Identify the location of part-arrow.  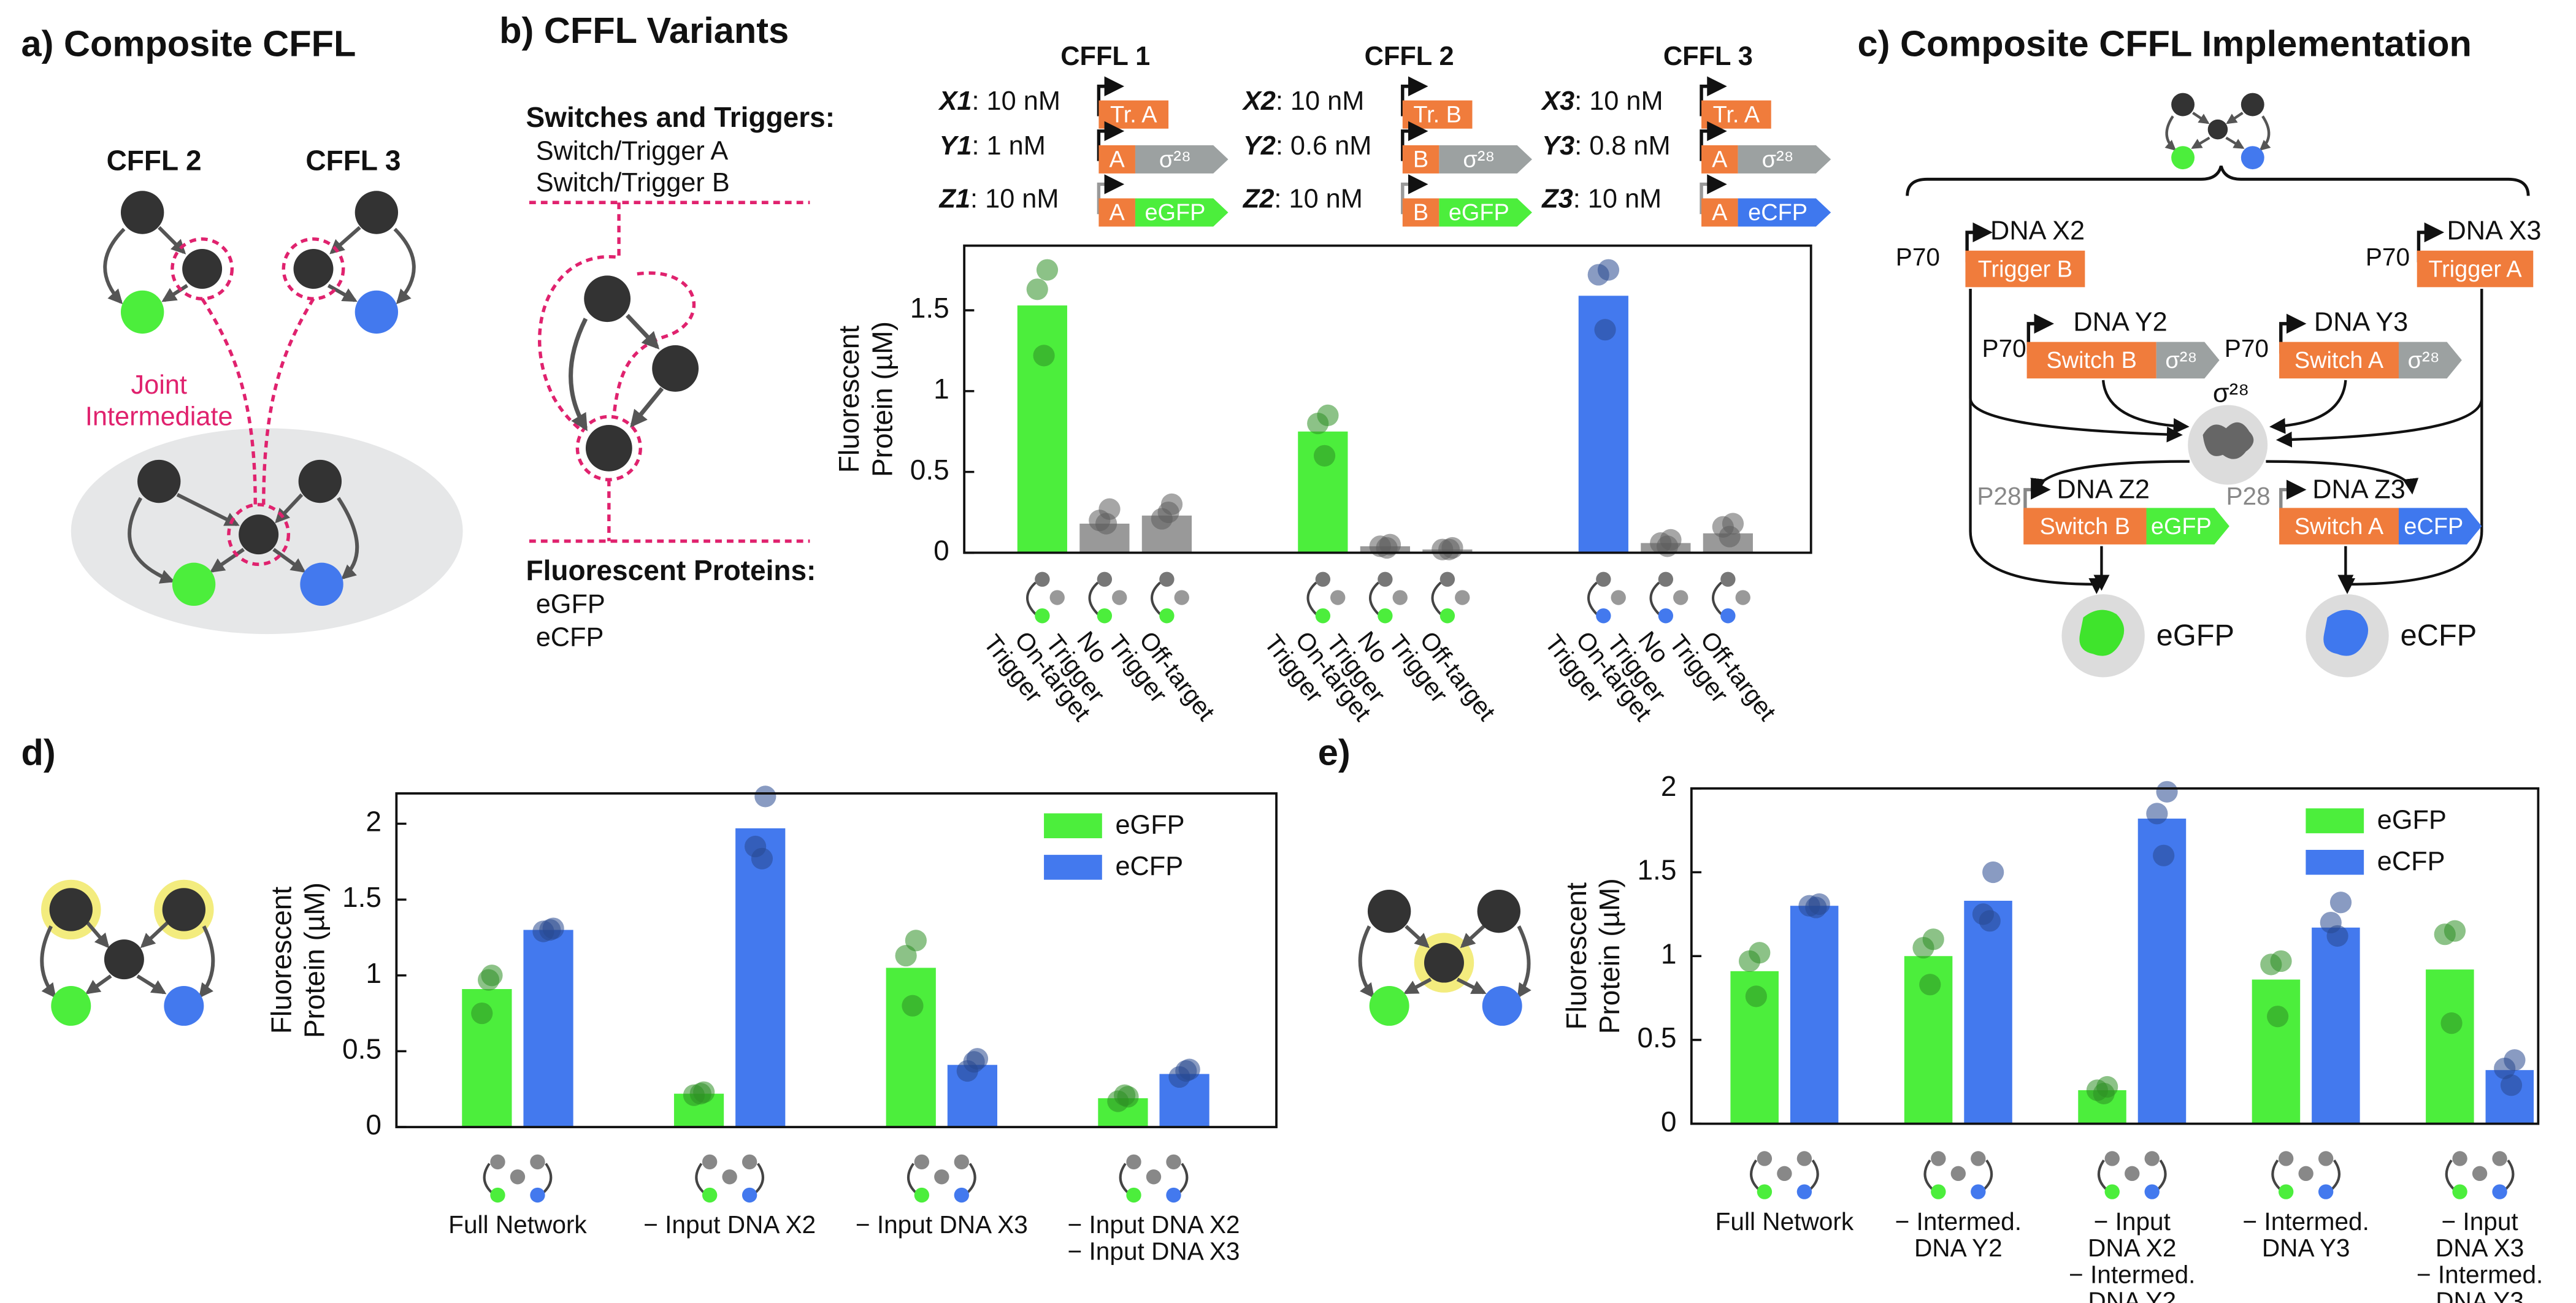
(1182, 212).